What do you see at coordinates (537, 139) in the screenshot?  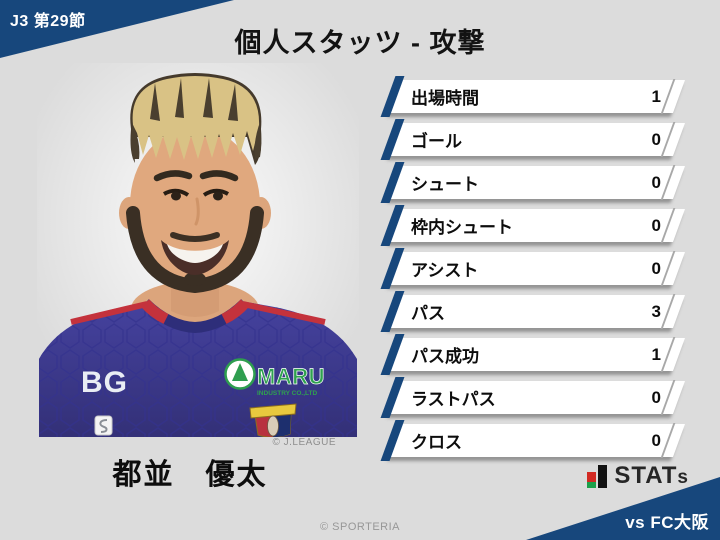 I see `stat-row: ゴール 0` at bounding box center [537, 139].